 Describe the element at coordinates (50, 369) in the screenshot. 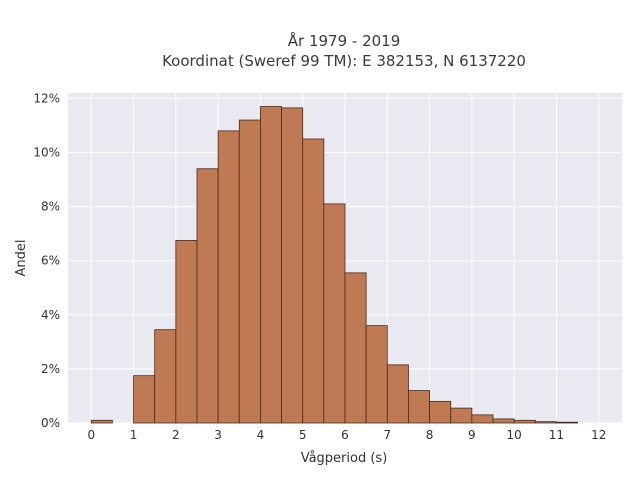

I see `y-tick-label: 2%` at that location.